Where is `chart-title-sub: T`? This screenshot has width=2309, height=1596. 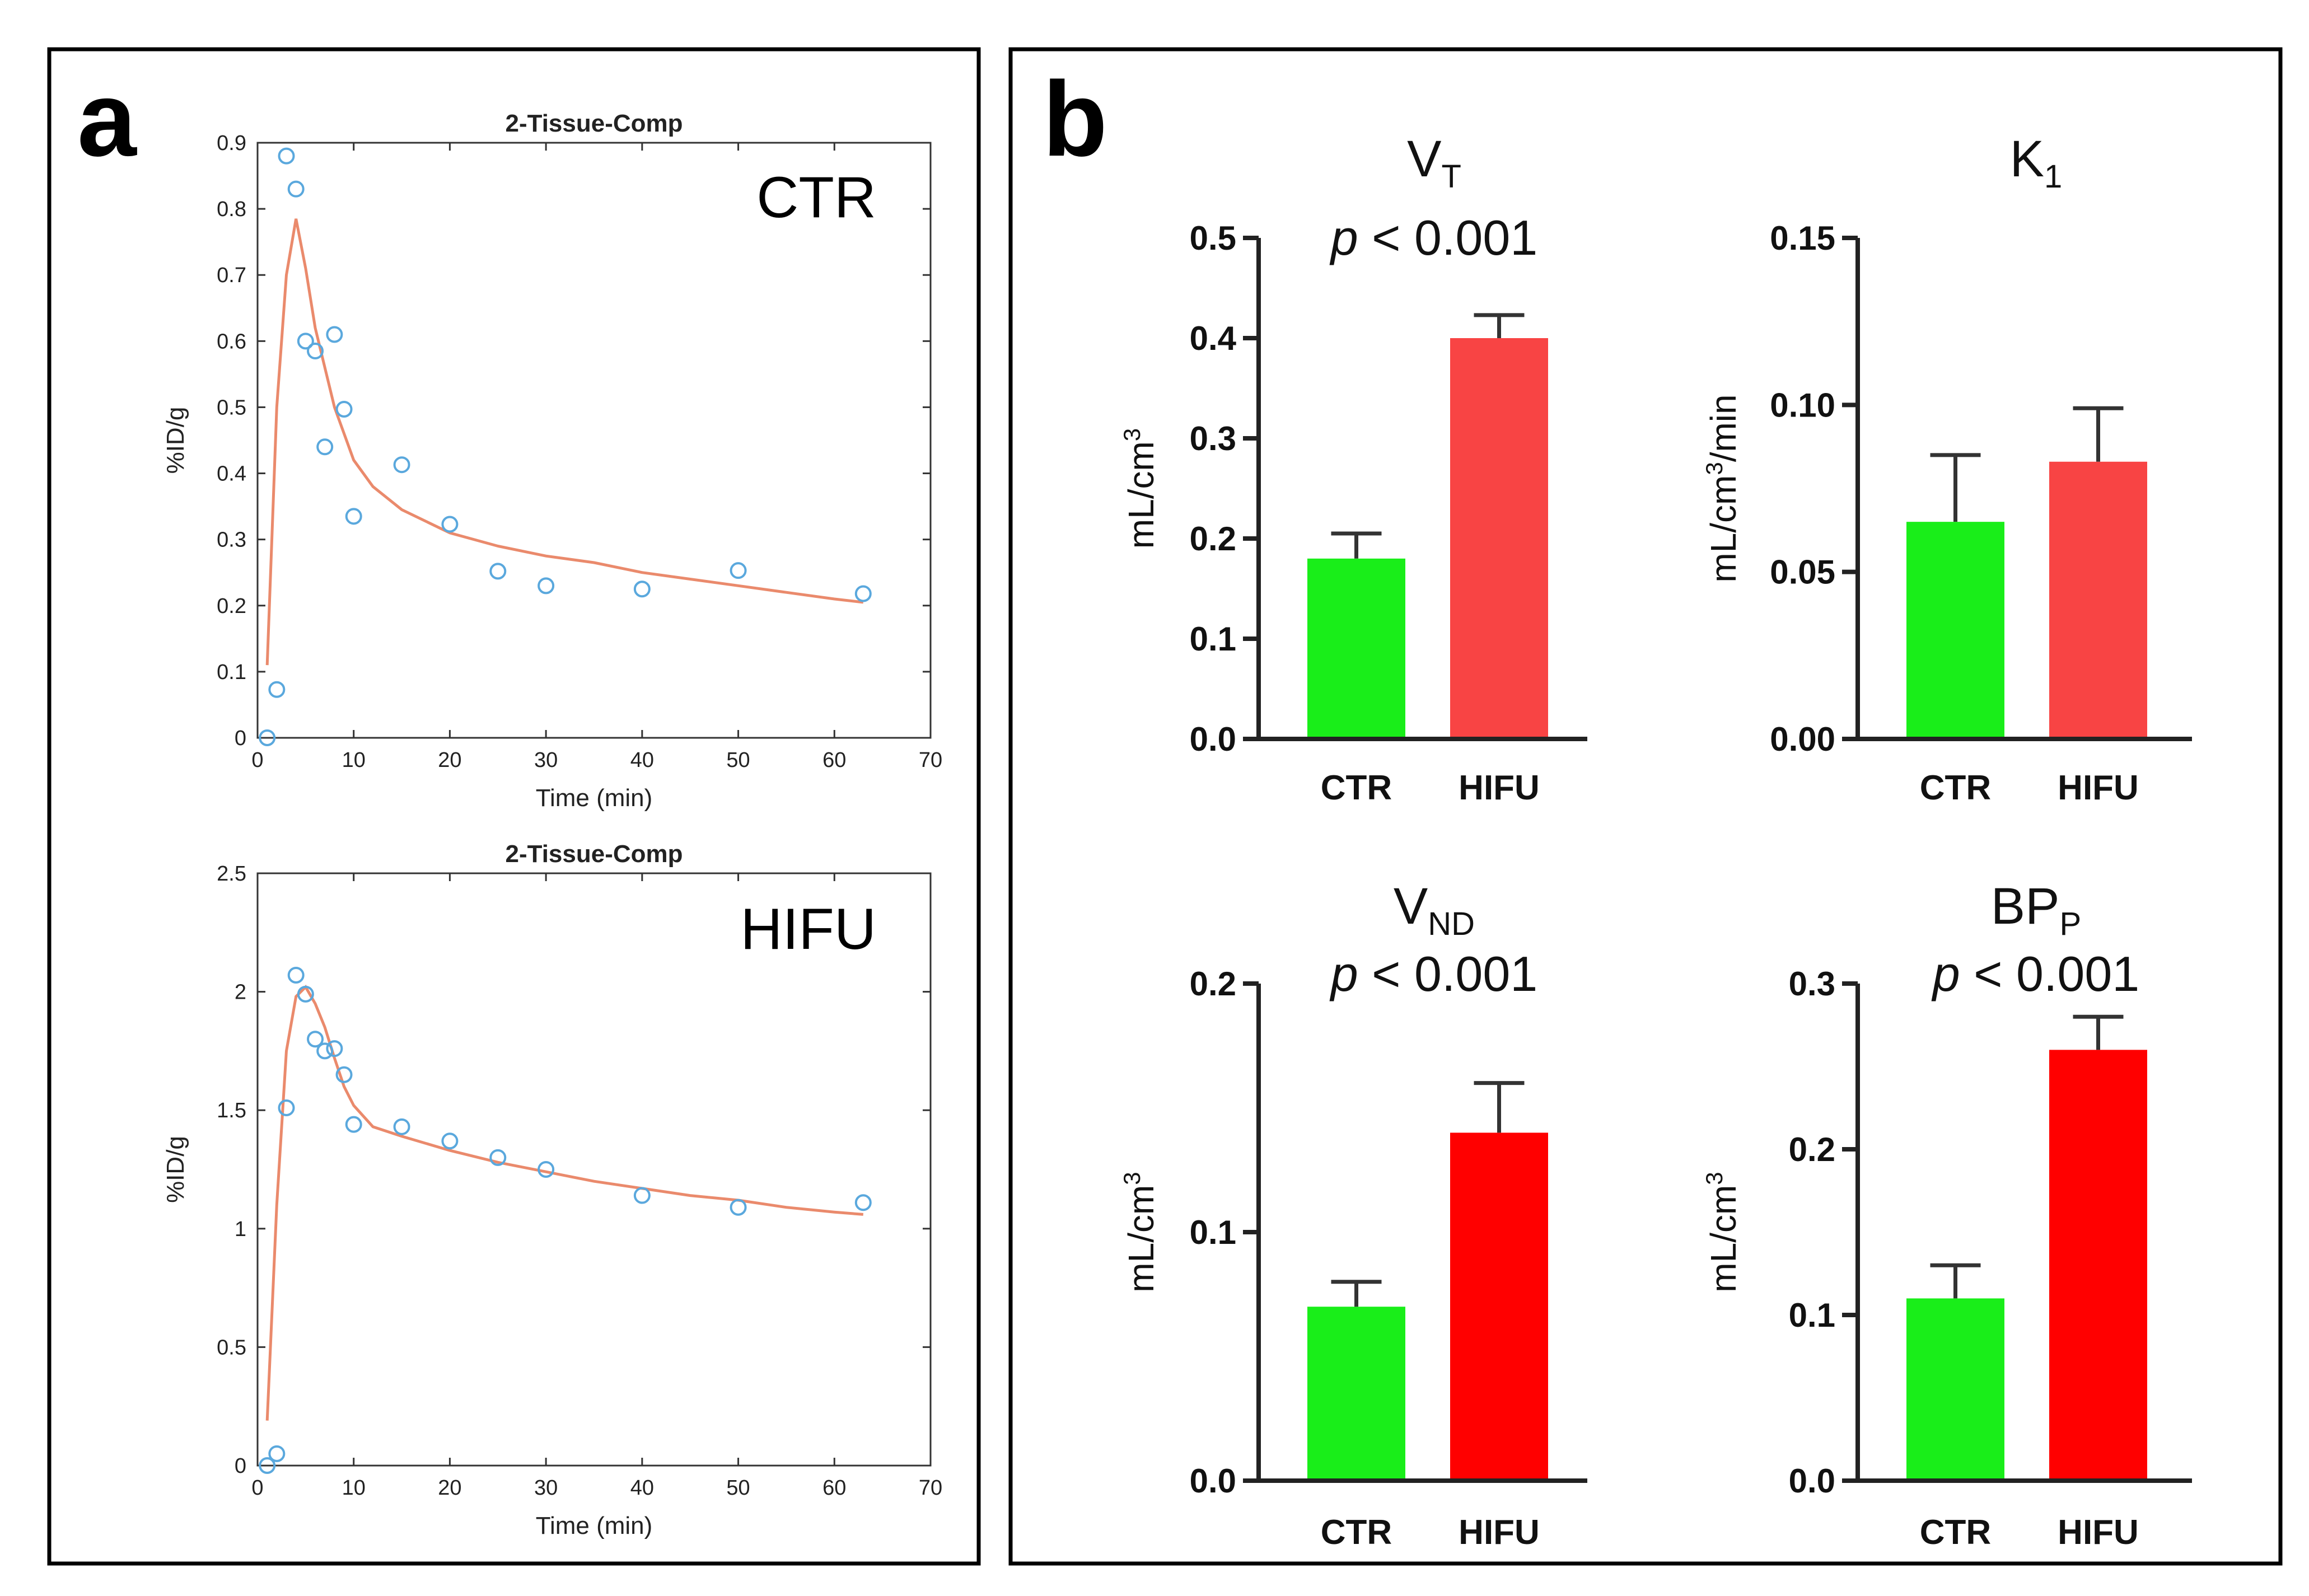
chart-title-sub: T is located at coordinates (1451, 176).